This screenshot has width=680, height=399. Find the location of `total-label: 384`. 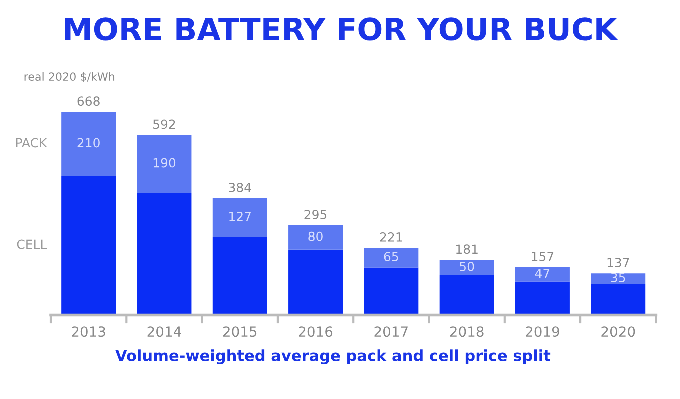

total-label: 384 is located at coordinates (240, 187).